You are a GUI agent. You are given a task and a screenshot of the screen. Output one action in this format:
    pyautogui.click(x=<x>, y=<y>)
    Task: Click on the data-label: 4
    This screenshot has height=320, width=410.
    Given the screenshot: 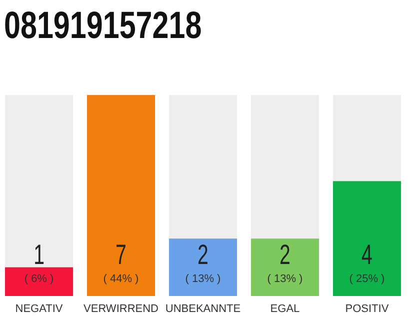 What is the action you would take?
    pyautogui.click(x=367, y=255)
    